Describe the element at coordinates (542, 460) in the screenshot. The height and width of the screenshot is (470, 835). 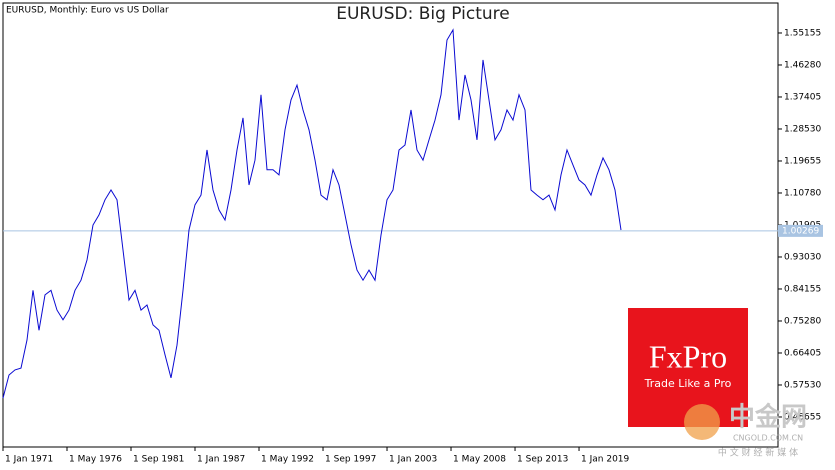
I see `x-tick-label: 1 Sep 2013` at that location.